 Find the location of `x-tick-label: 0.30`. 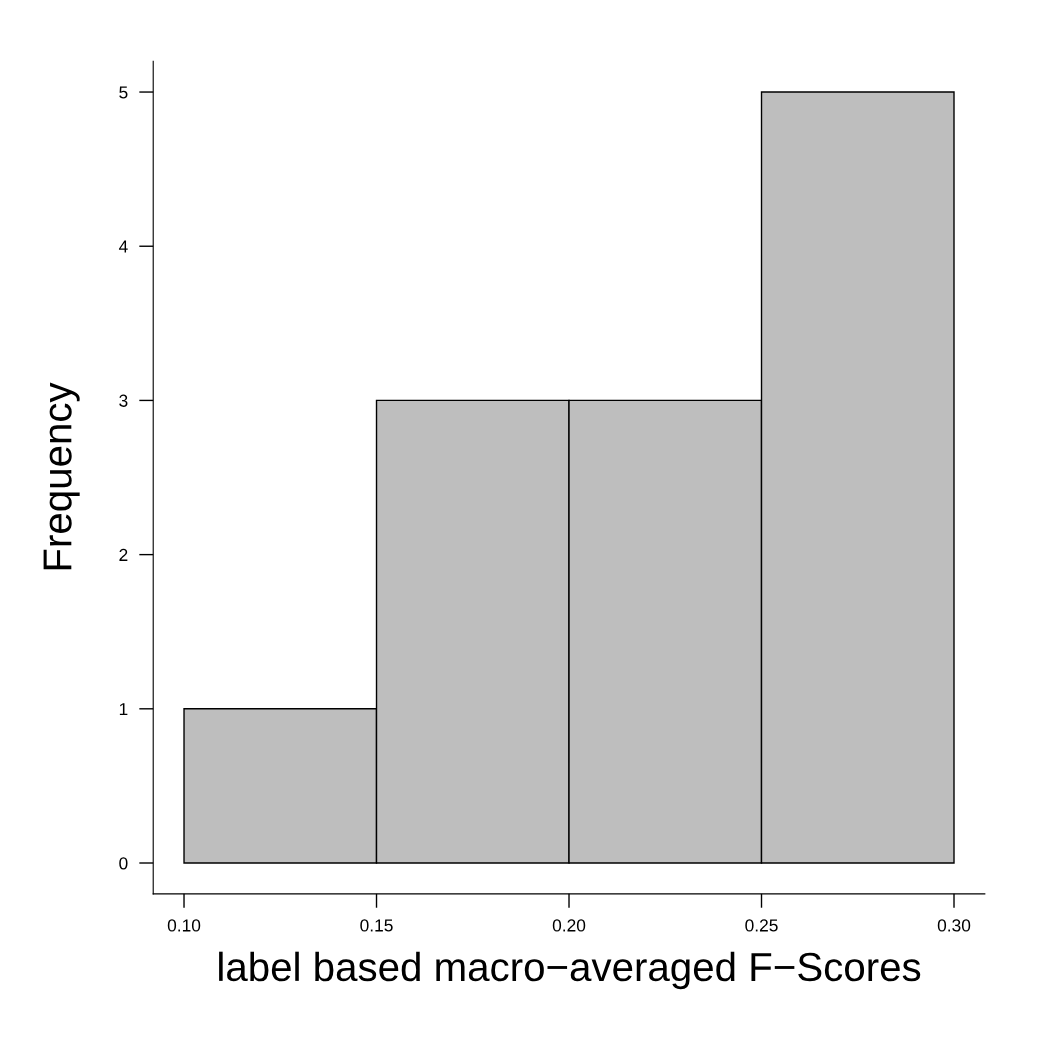

x-tick-label: 0.30 is located at coordinates (954, 925).